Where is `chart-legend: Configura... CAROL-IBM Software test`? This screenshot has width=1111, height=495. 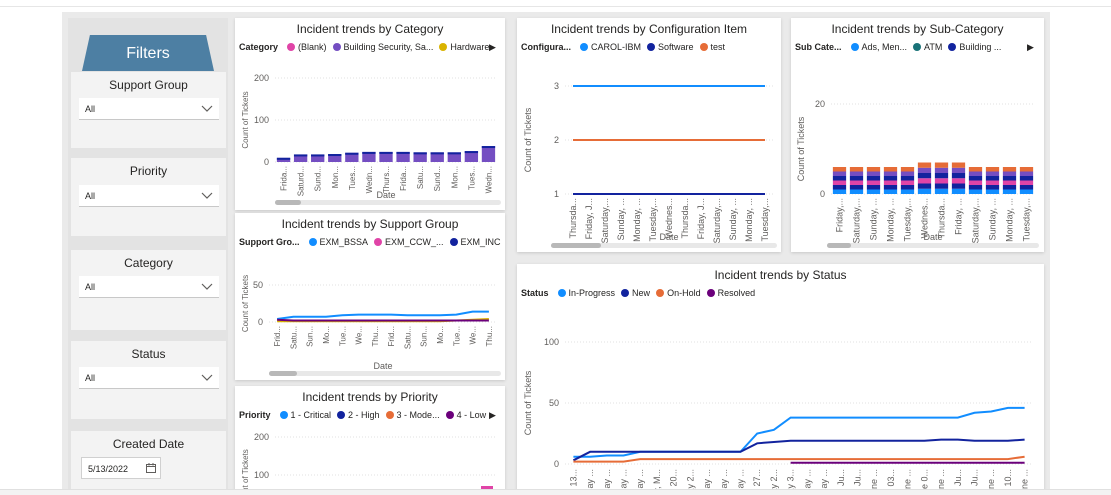 chart-legend: Configura... CAROL-IBM Software test is located at coordinates (623, 47).